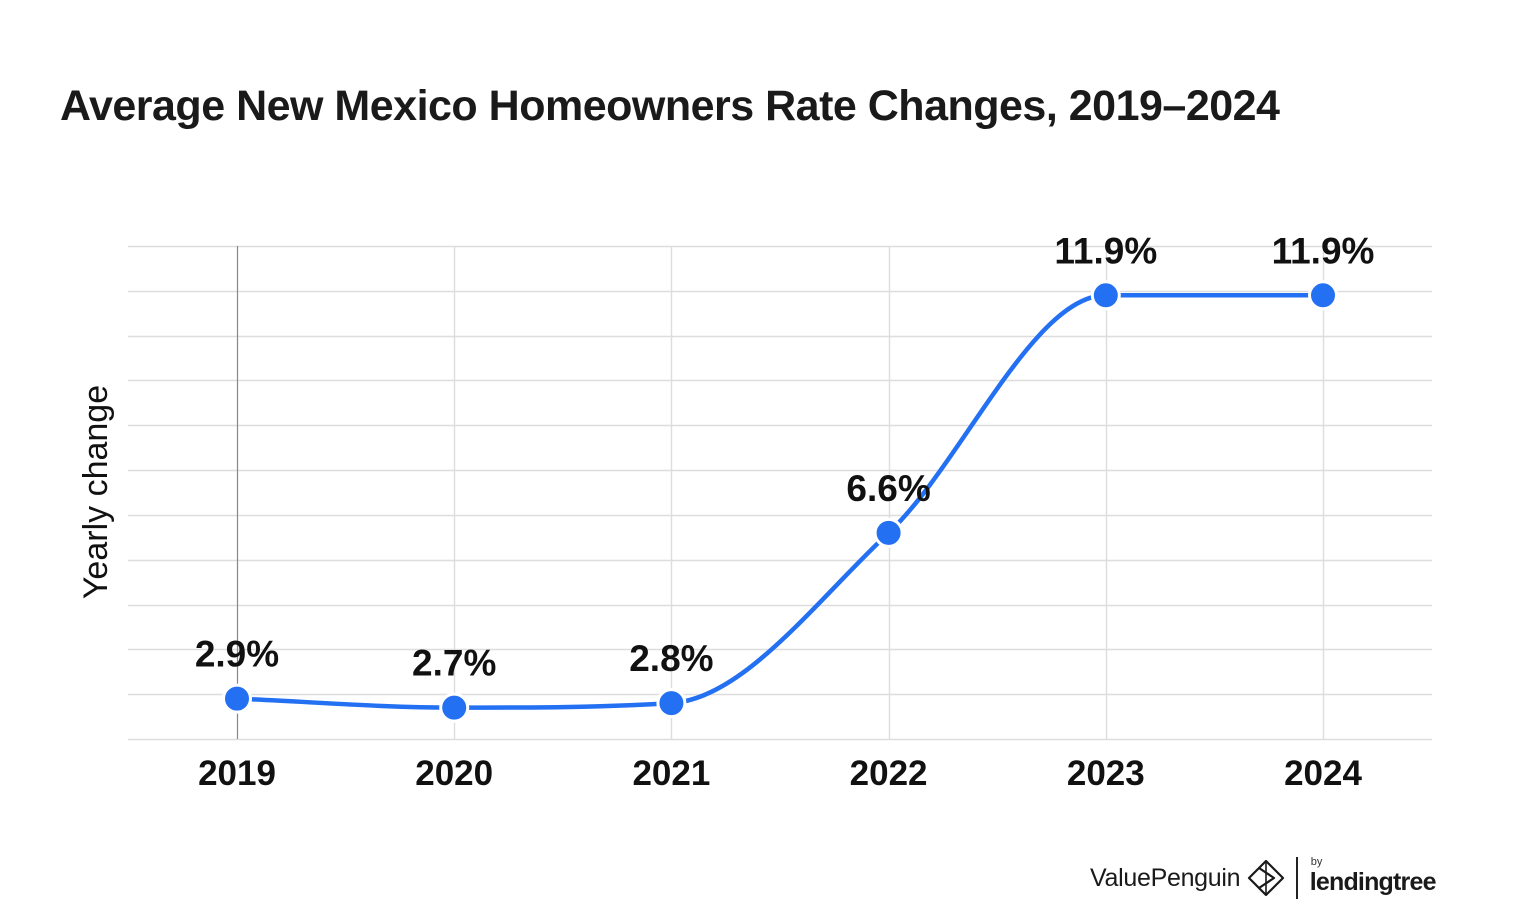 This screenshot has width=1520, height=904. I want to click on data-point-2021, so click(671, 703).